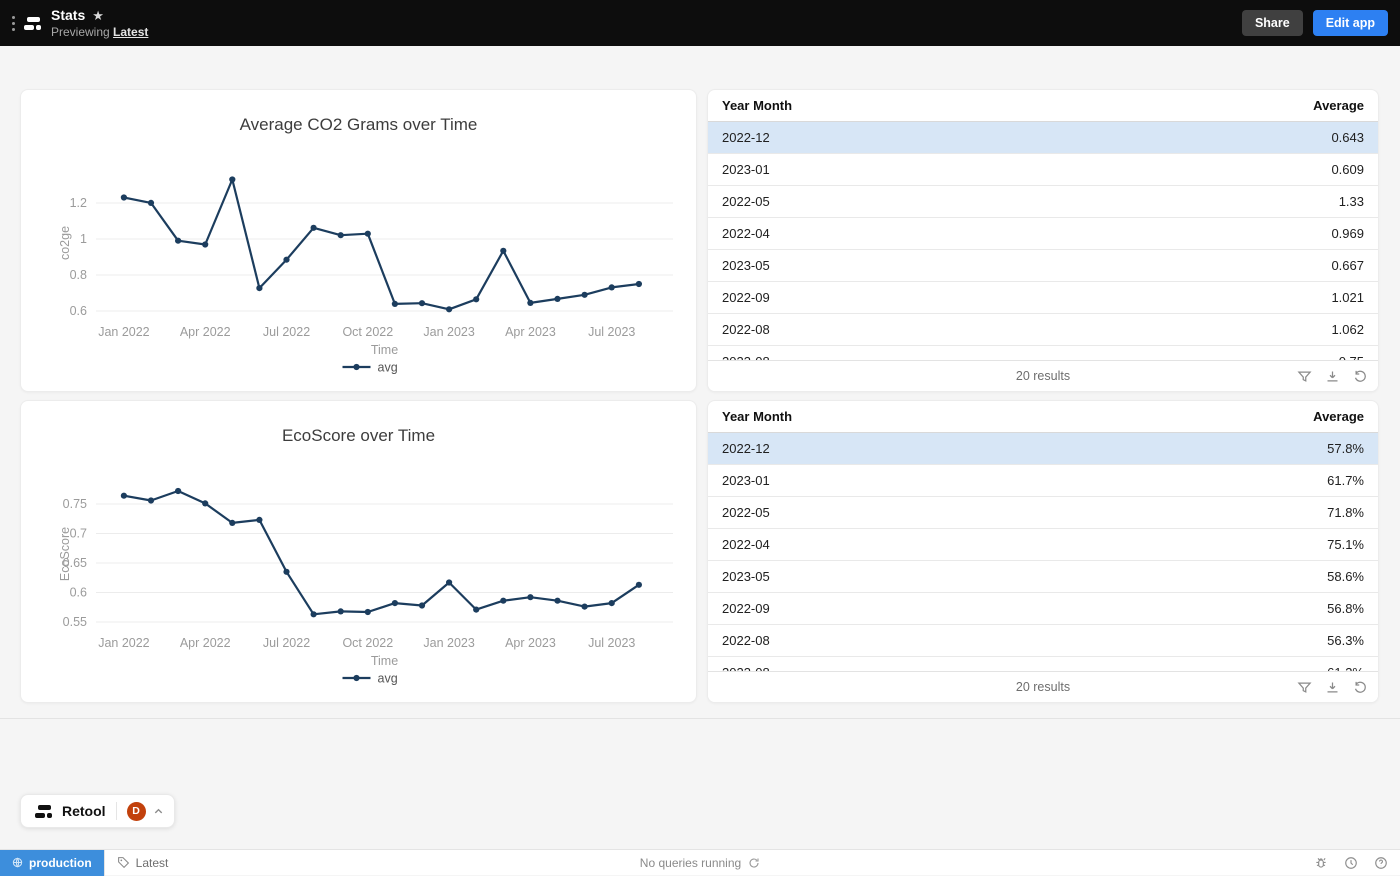  Describe the element at coordinates (75, 504) in the screenshot. I see `y-tick-label: 0.75` at that location.